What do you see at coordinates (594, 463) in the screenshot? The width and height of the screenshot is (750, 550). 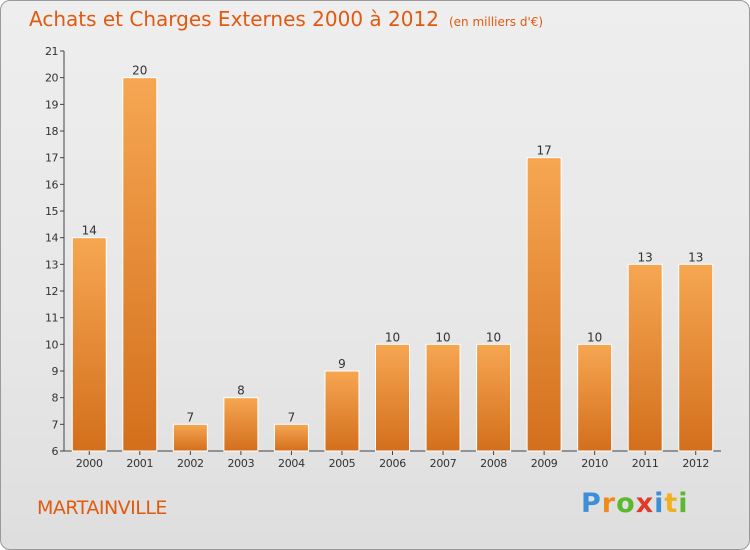 I see `x-tick-label: 2010` at bounding box center [594, 463].